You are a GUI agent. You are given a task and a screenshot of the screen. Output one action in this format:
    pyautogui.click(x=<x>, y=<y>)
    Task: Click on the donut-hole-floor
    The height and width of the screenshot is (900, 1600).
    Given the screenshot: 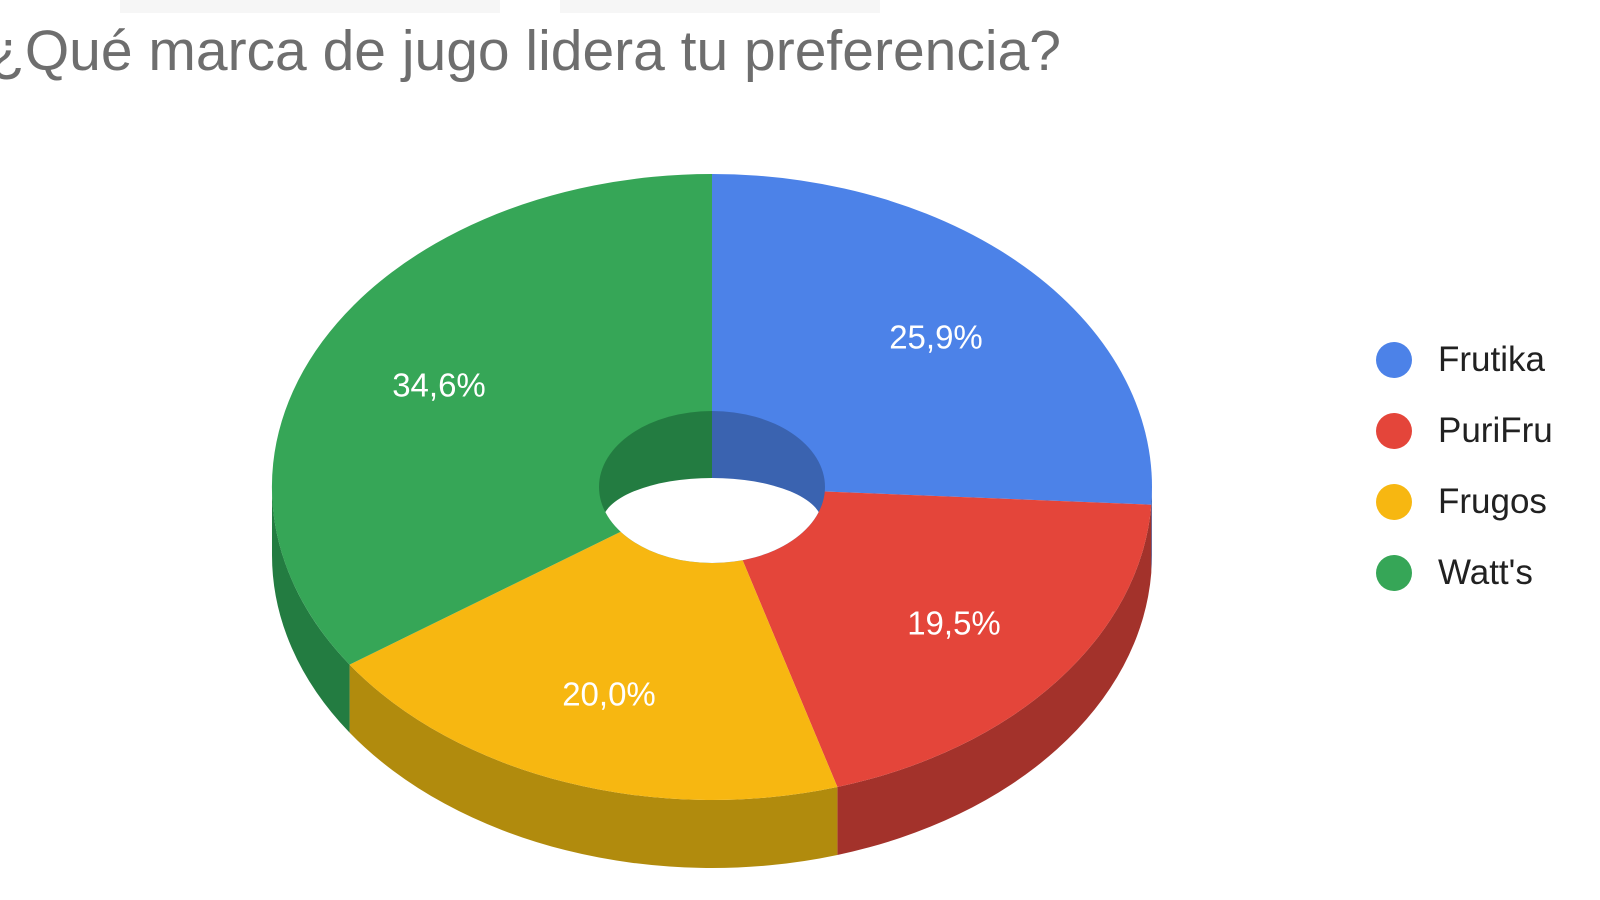 What is the action you would take?
    pyautogui.click(x=712, y=520)
    